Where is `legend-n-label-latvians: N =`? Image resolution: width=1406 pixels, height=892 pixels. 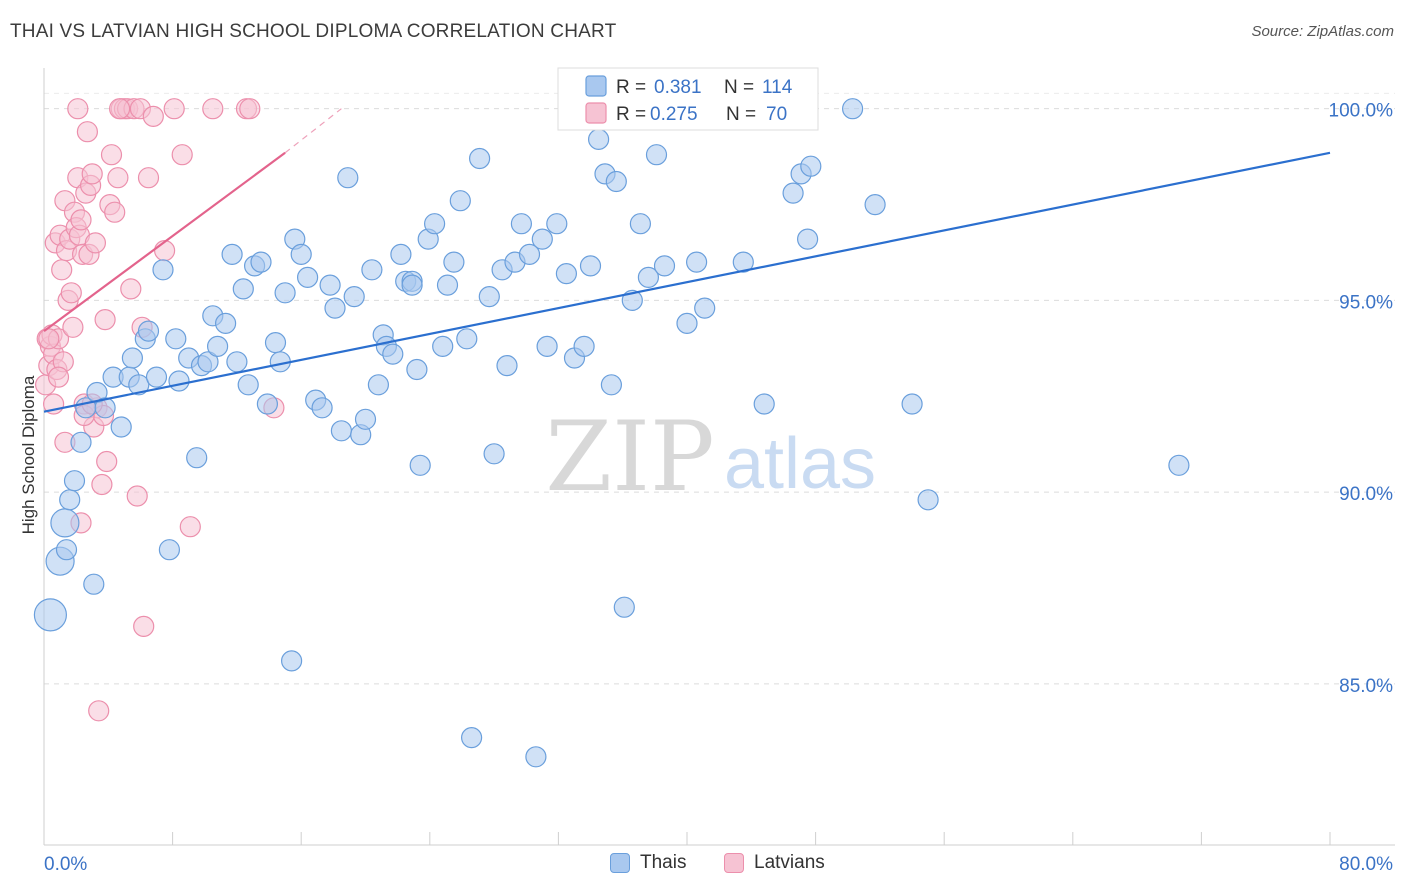
legend-n-label-latvians: N = is located at coordinates (741, 114).